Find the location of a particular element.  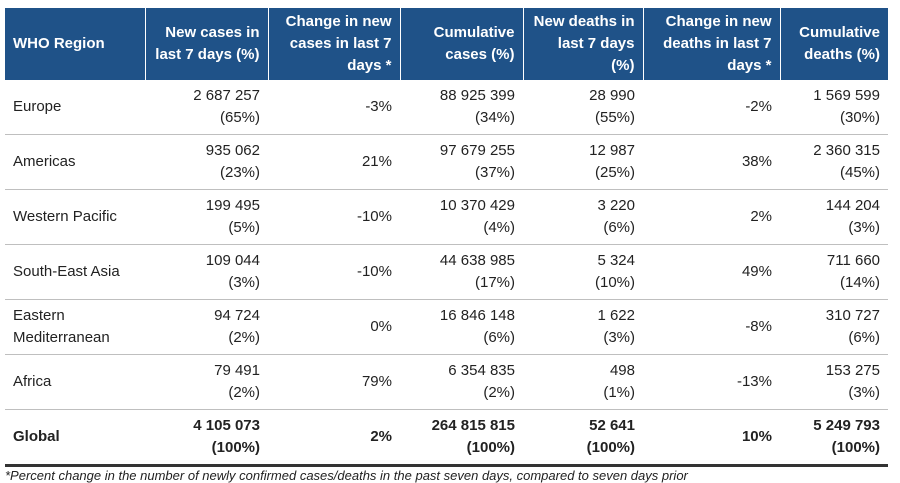

table-cell: 88 925 399 (34%) is located at coordinates (461, 107).